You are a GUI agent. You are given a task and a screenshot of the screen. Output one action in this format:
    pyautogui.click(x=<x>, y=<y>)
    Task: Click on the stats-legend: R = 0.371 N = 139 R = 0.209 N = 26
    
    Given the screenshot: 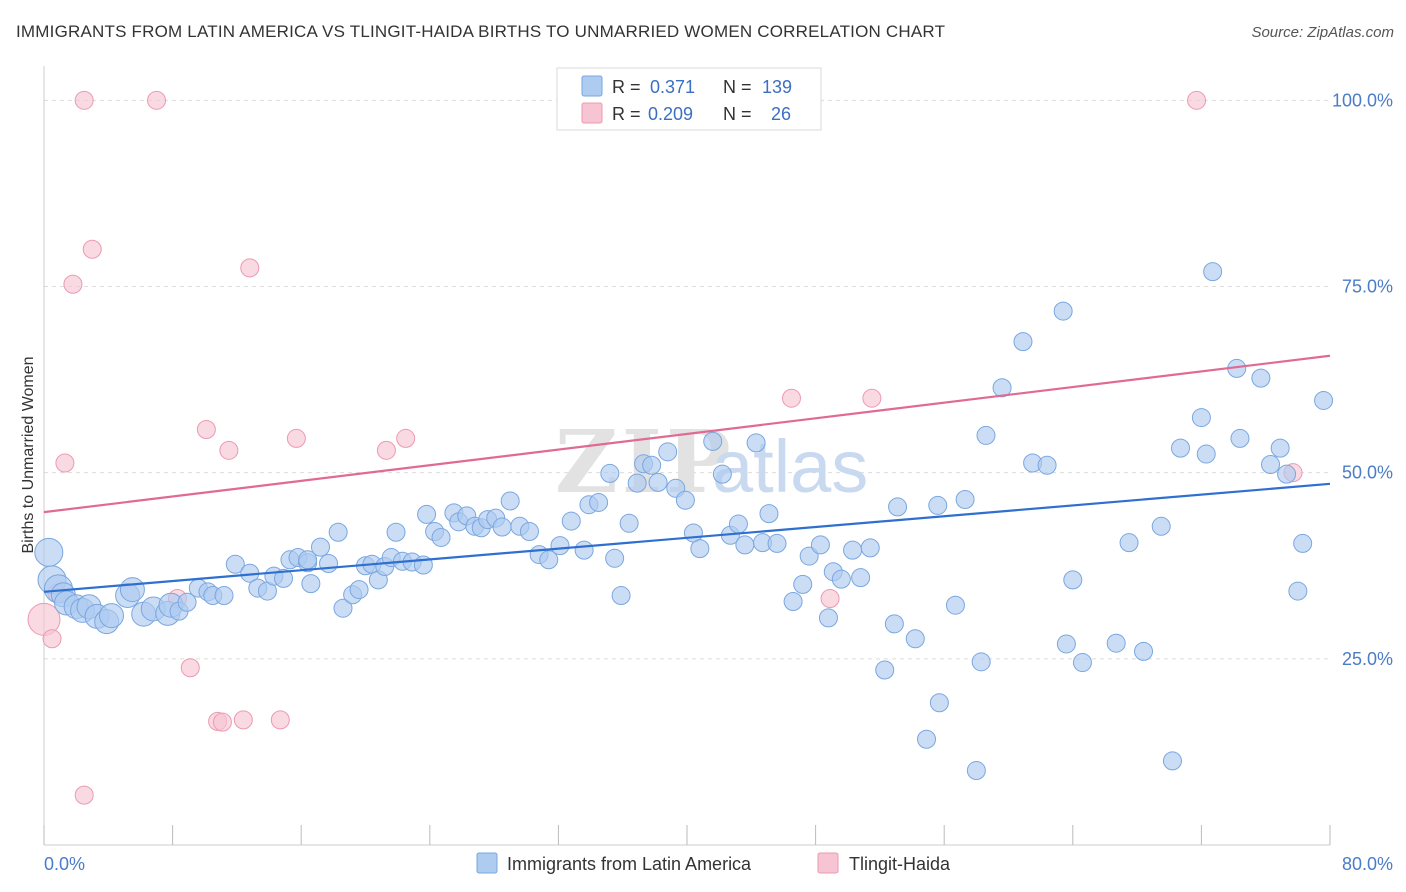 What is the action you would take?
    pyautogui.click(x=689, y=99)
    